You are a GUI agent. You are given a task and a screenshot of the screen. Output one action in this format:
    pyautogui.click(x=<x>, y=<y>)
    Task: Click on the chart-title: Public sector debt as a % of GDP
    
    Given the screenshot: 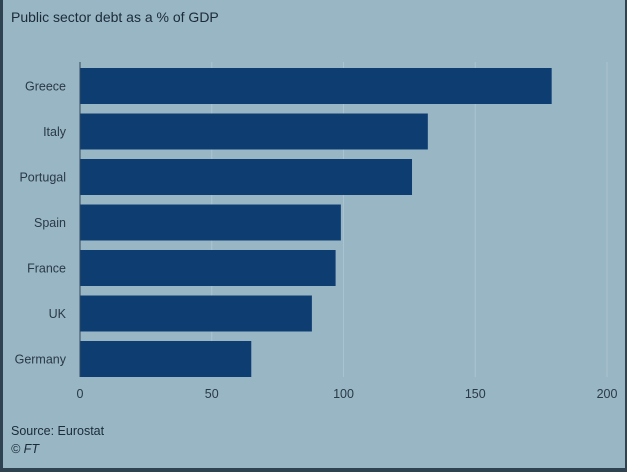 What is the action you would take?
    pyautogui.click(x=115, y=17)
    